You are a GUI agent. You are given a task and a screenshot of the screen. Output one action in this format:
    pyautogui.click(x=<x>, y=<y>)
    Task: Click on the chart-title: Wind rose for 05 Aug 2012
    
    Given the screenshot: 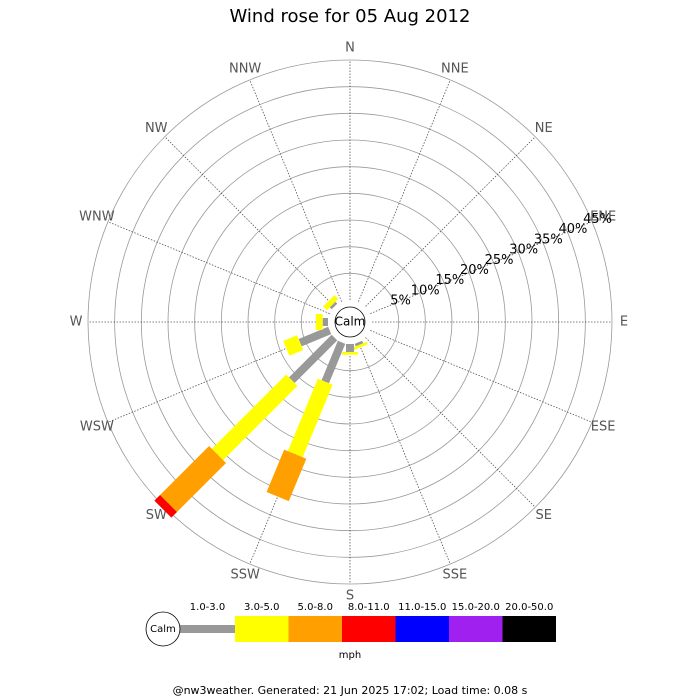 What is the action you would take?
    pyautogui.click(x=350, y=16)
    